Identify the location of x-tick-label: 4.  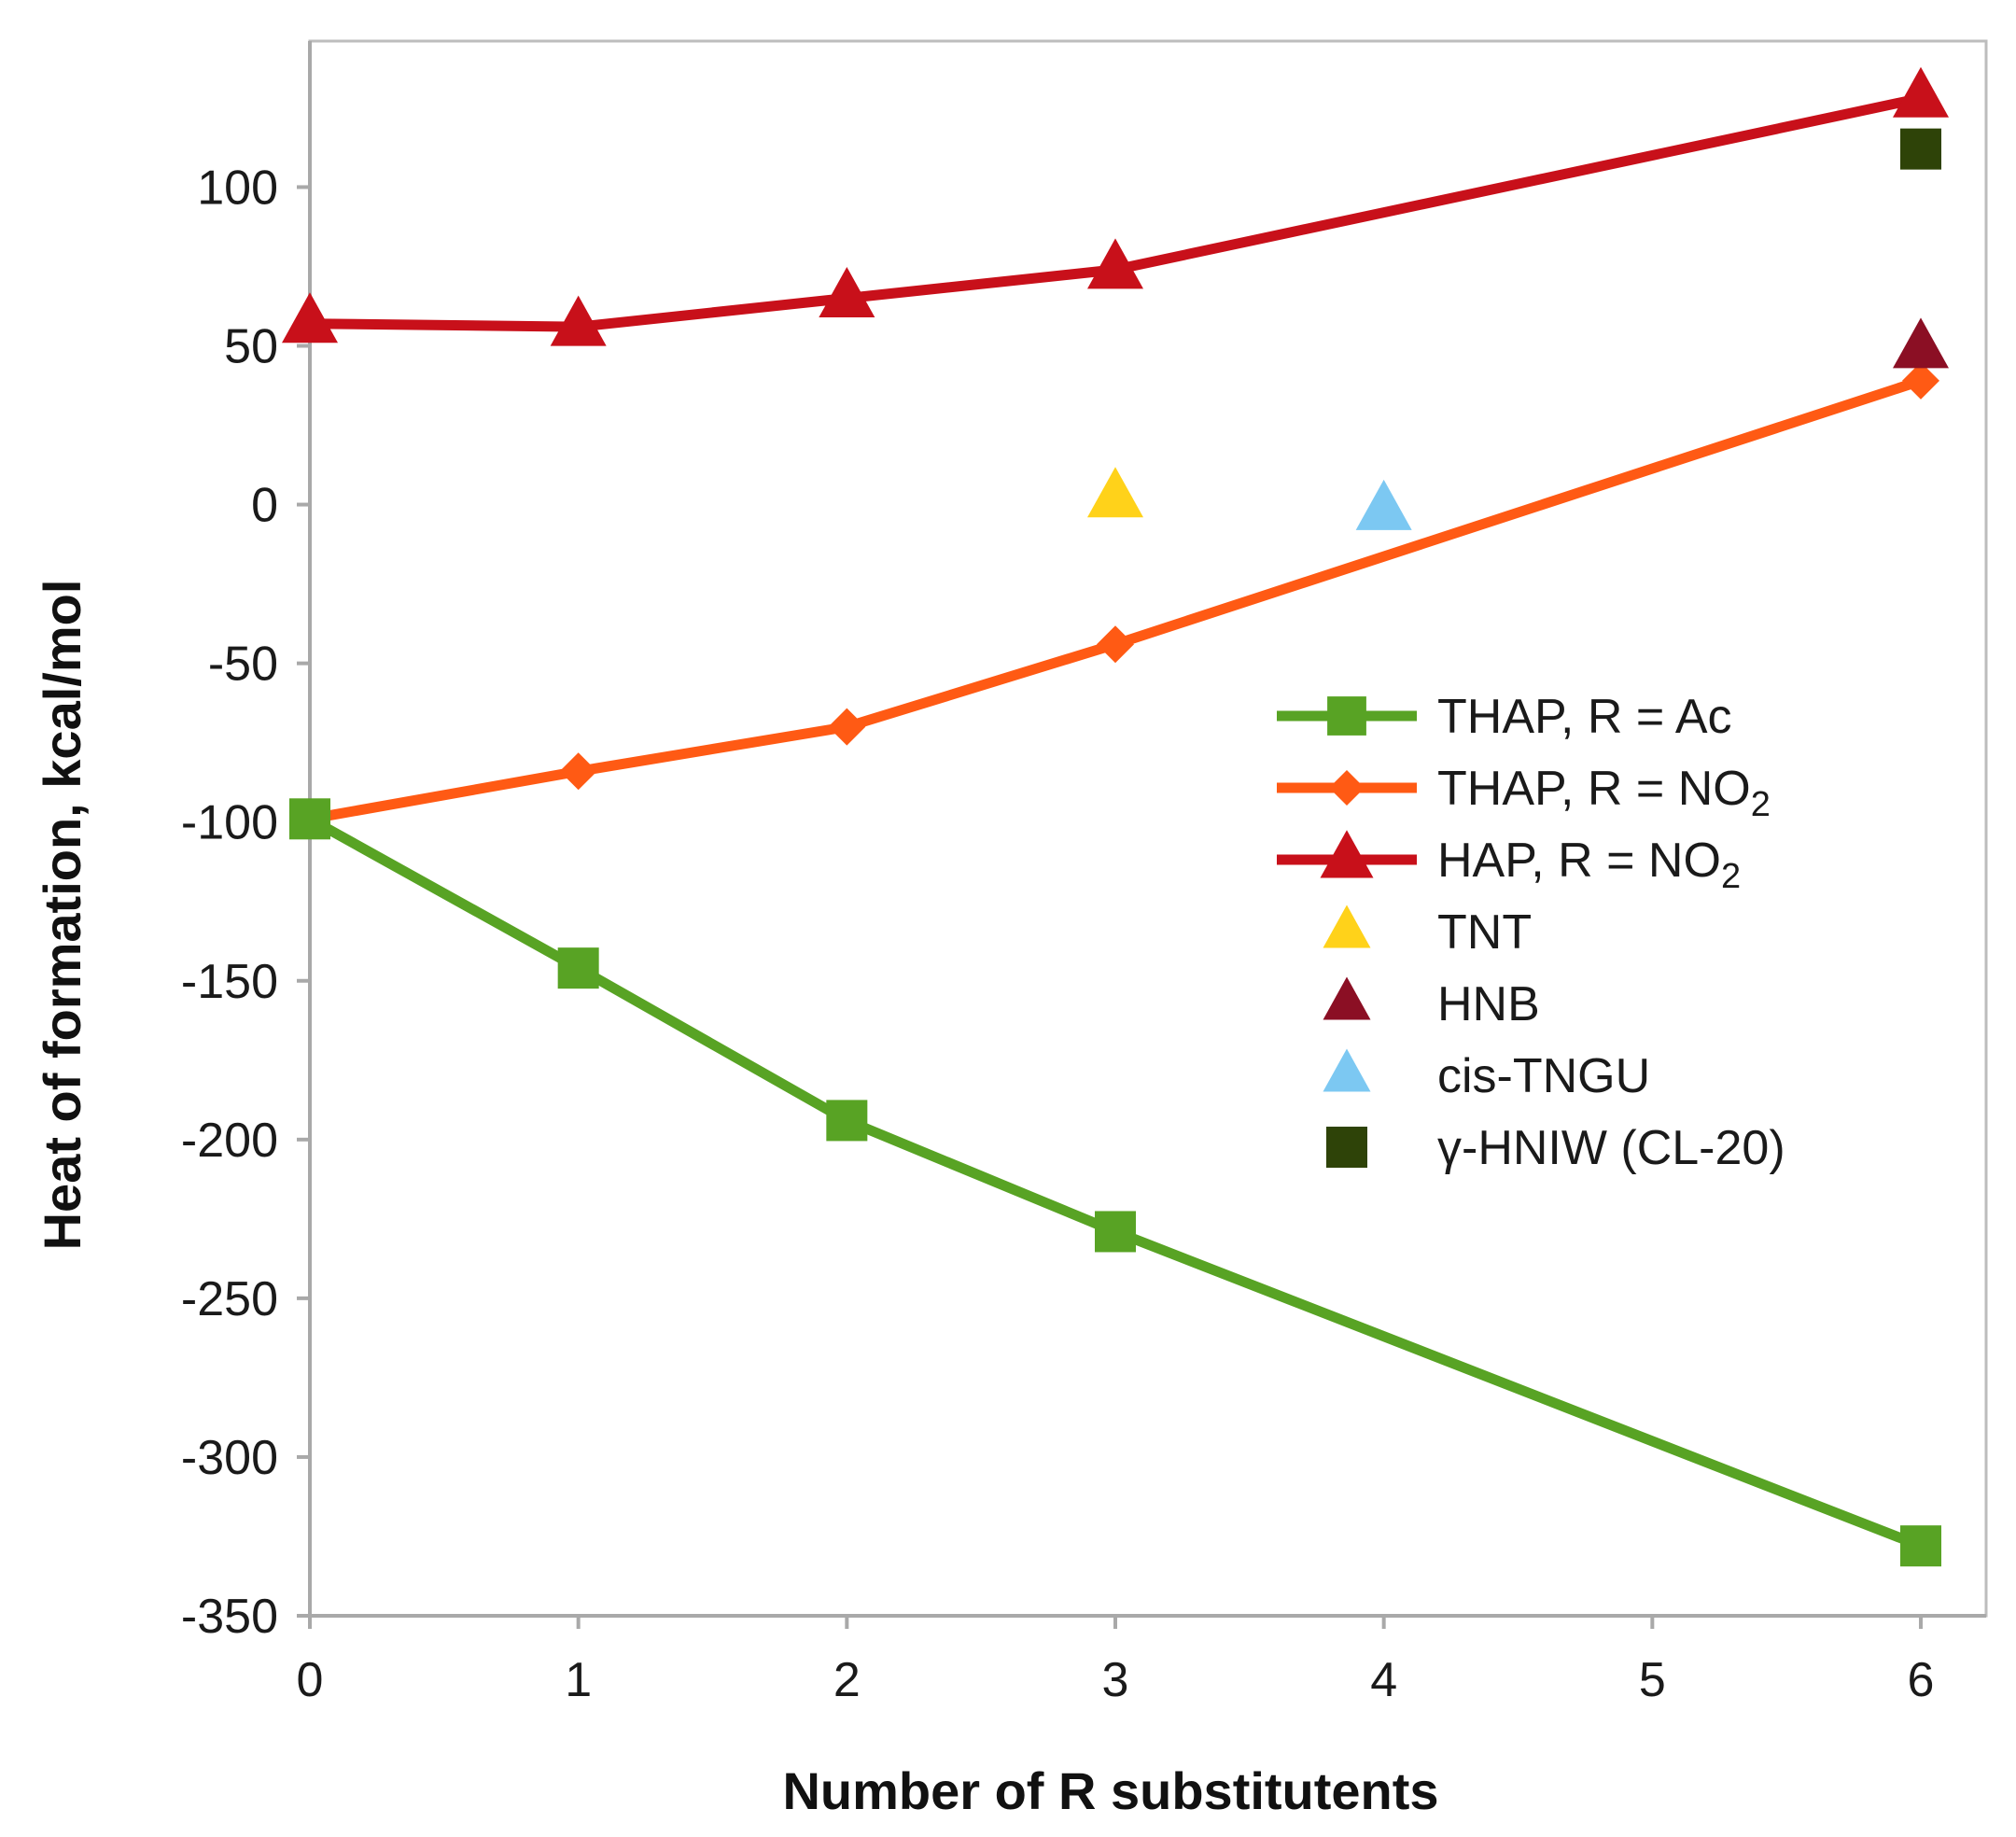
(1383, 1680).